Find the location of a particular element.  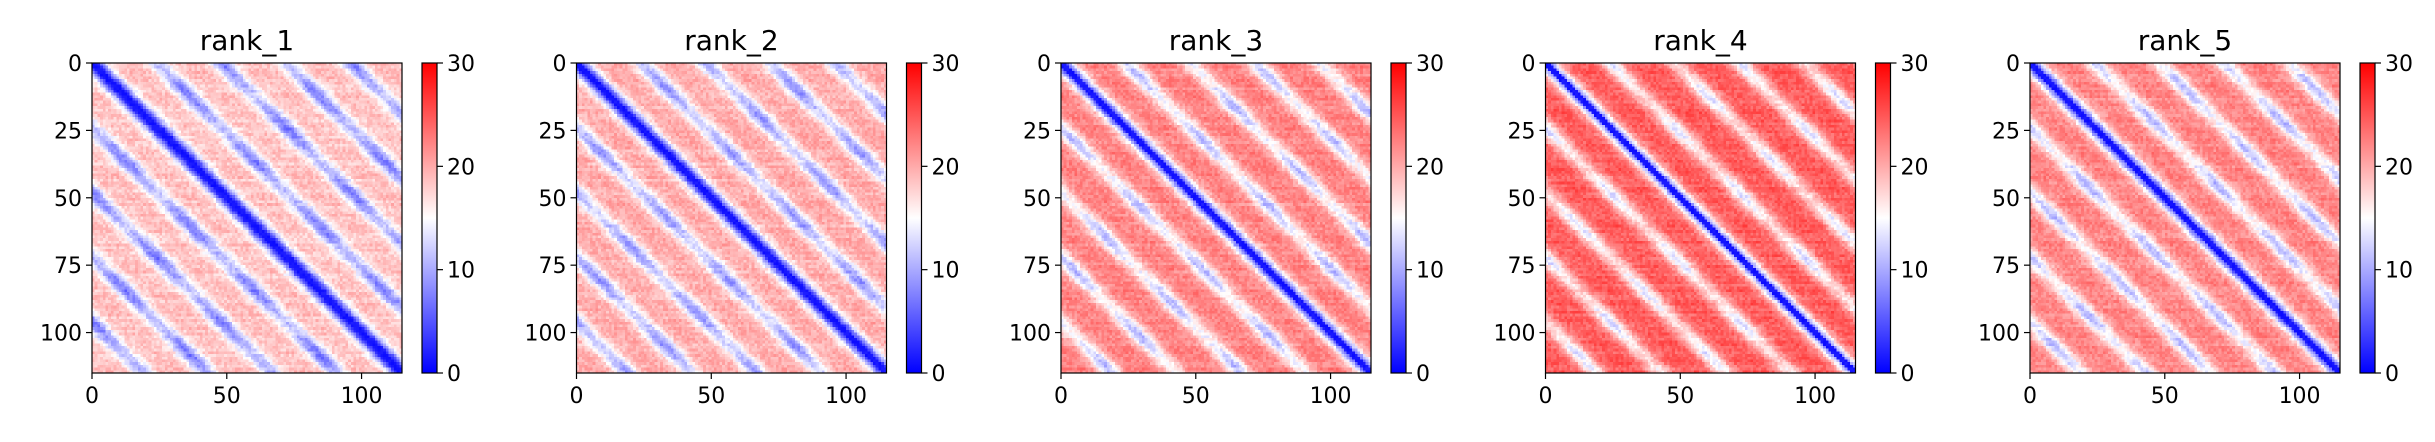

panel-title: rank_5 is located at coordinates (2185, 40).